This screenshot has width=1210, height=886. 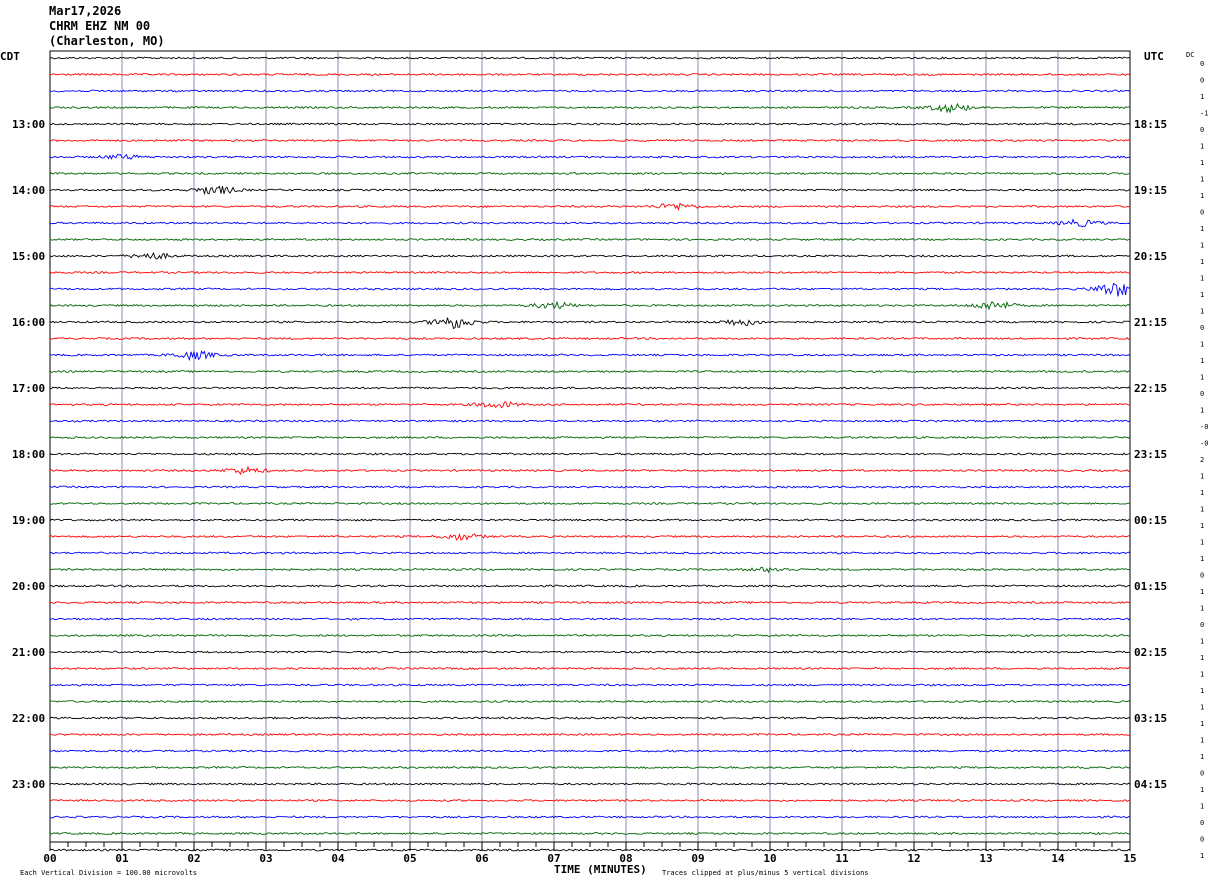 What do you see at coordinates (28, 586) in the screenshot?
I see `cdt-hour-label: 20:00` at bounding box center [28, 586].